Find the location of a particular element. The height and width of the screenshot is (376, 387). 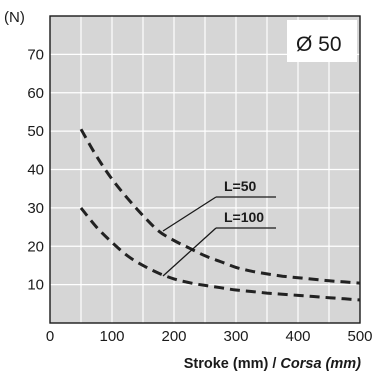

y-tick-label: 40 is located at coordinates (35, 170).